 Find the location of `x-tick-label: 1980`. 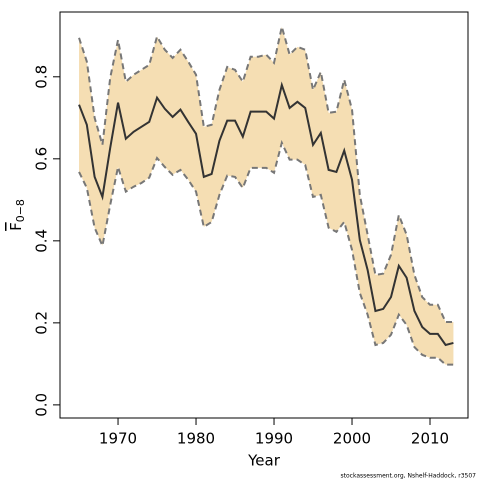

x-tick-label: 1980 is located at coordinates (196, 439).